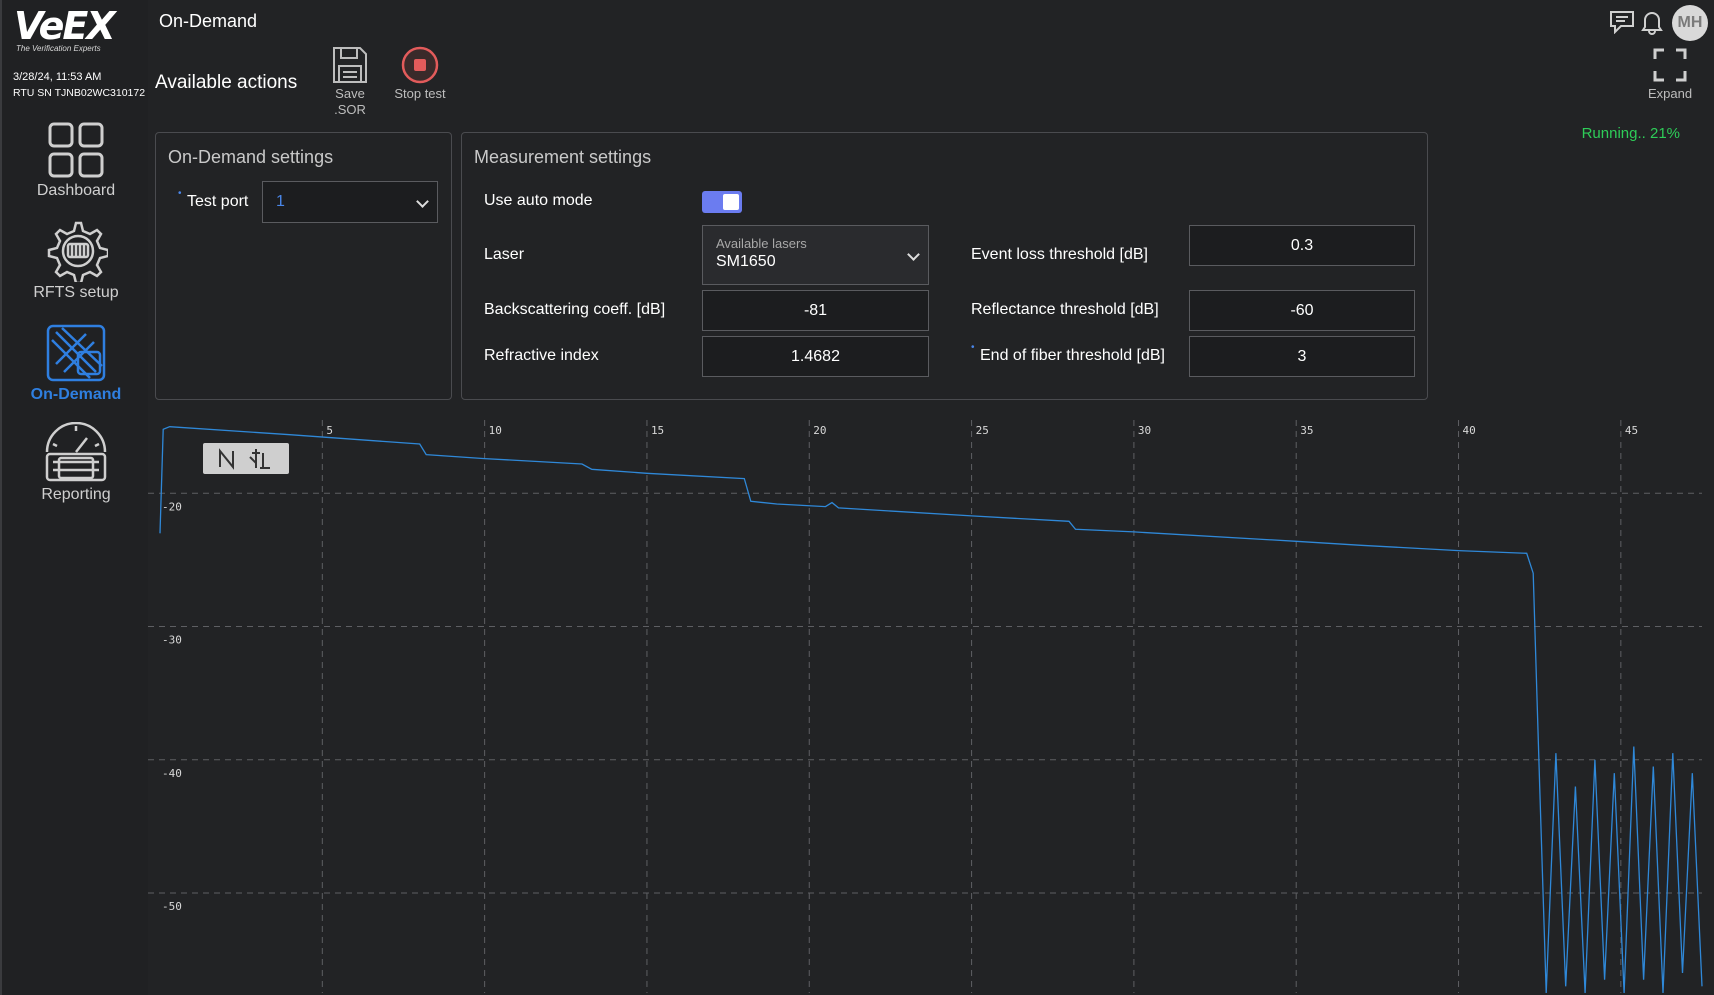 The image size is (1714, 995). Describe the element at coordinates (982, 430) in the screenshot. I see `x-tick-label: 25` at that location.